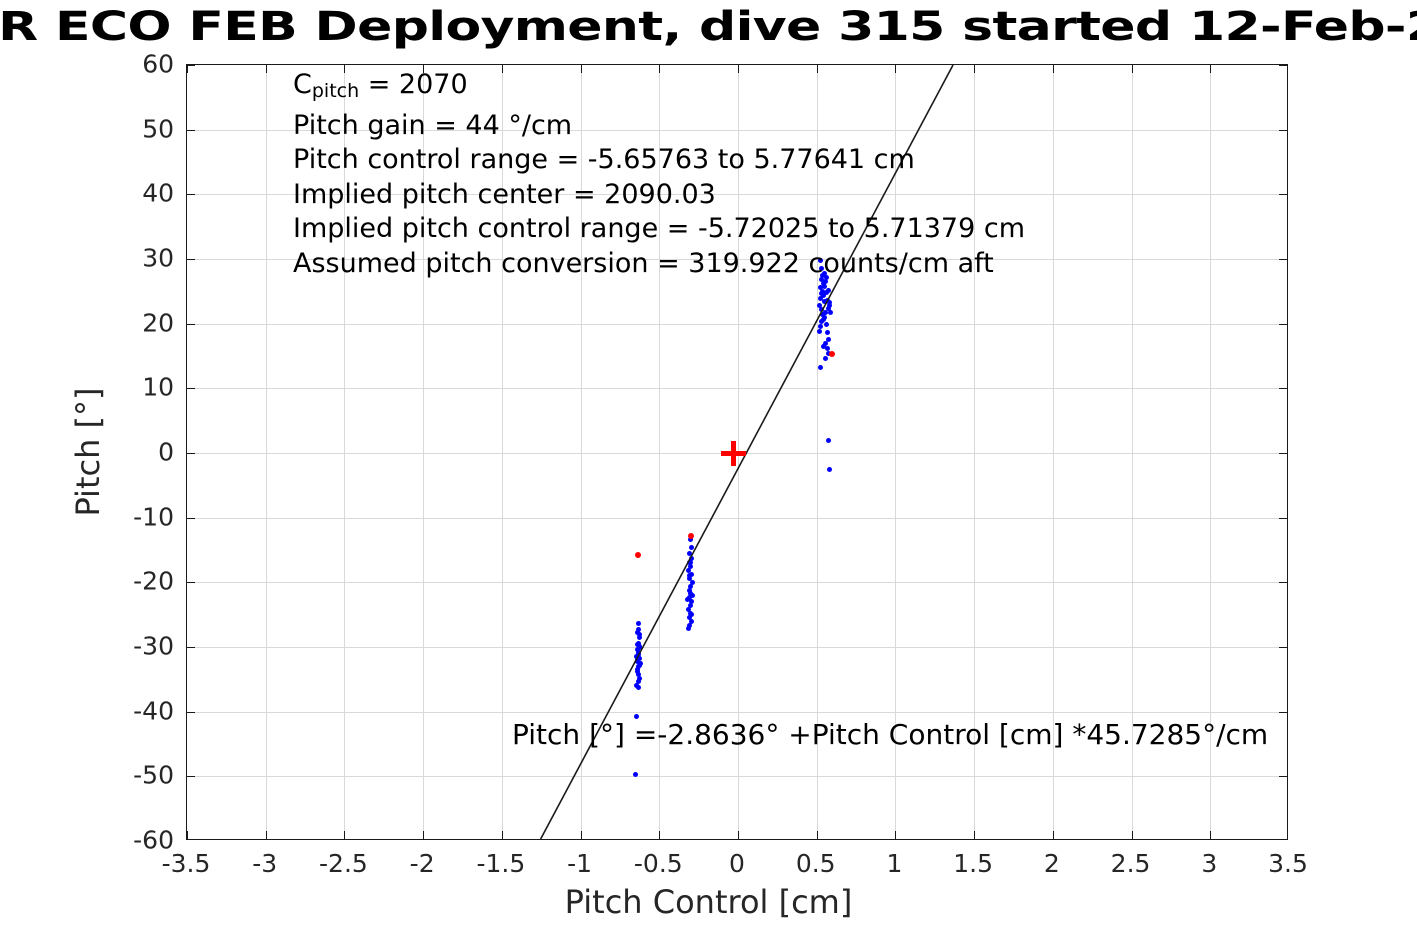  Describe the element at coordinates (737, 863) in the screenshot. I see `x-tick-label: 0` at that location.